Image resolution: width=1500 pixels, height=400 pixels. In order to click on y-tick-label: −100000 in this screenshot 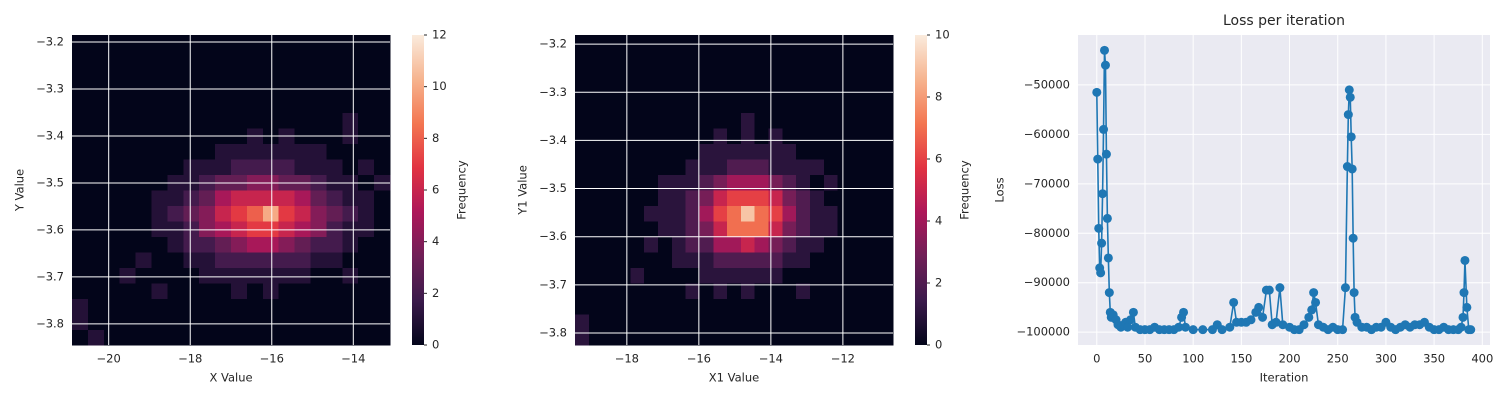, I will do `click(1043, 332)`.